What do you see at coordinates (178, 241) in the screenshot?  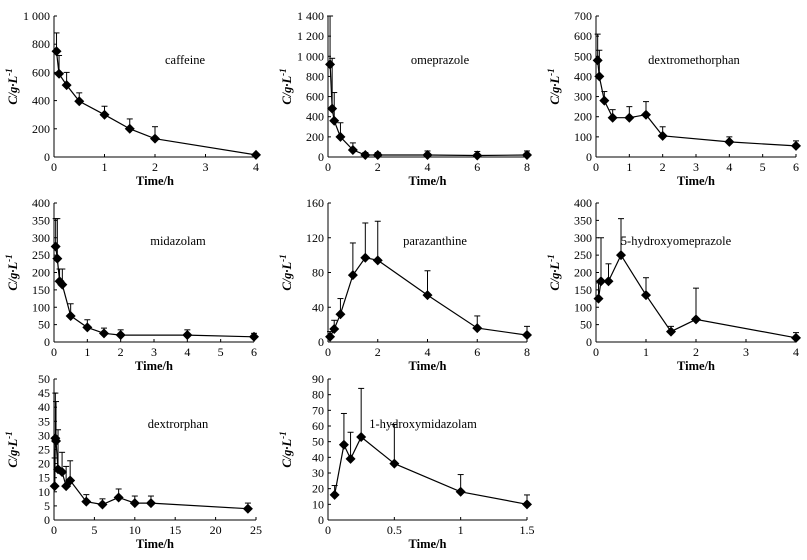 I see `panel-4-title: midazolam` at bounding box center [178, 241].